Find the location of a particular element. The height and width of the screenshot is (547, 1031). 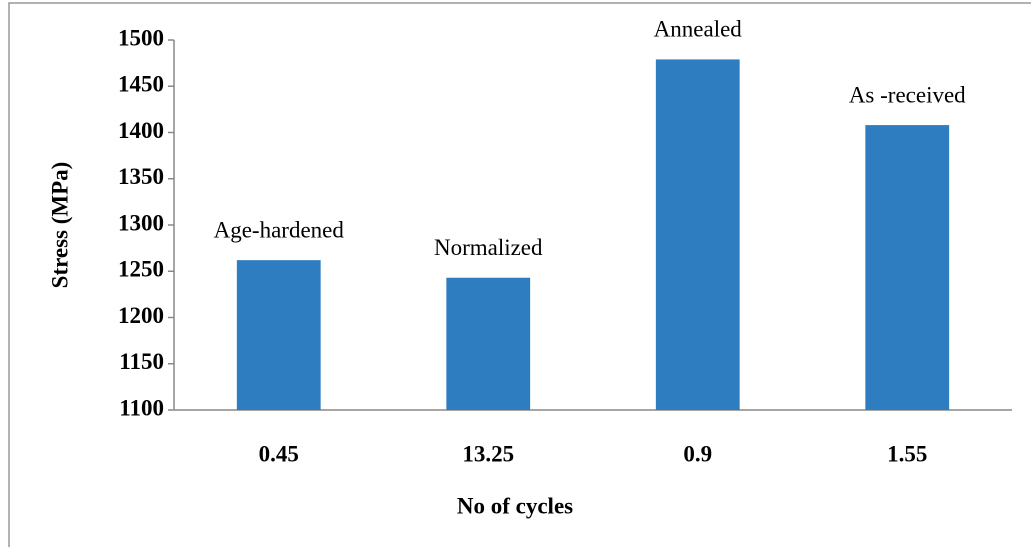

y-axis-title: Stress (MPa) is located at coordinates (59, 225).